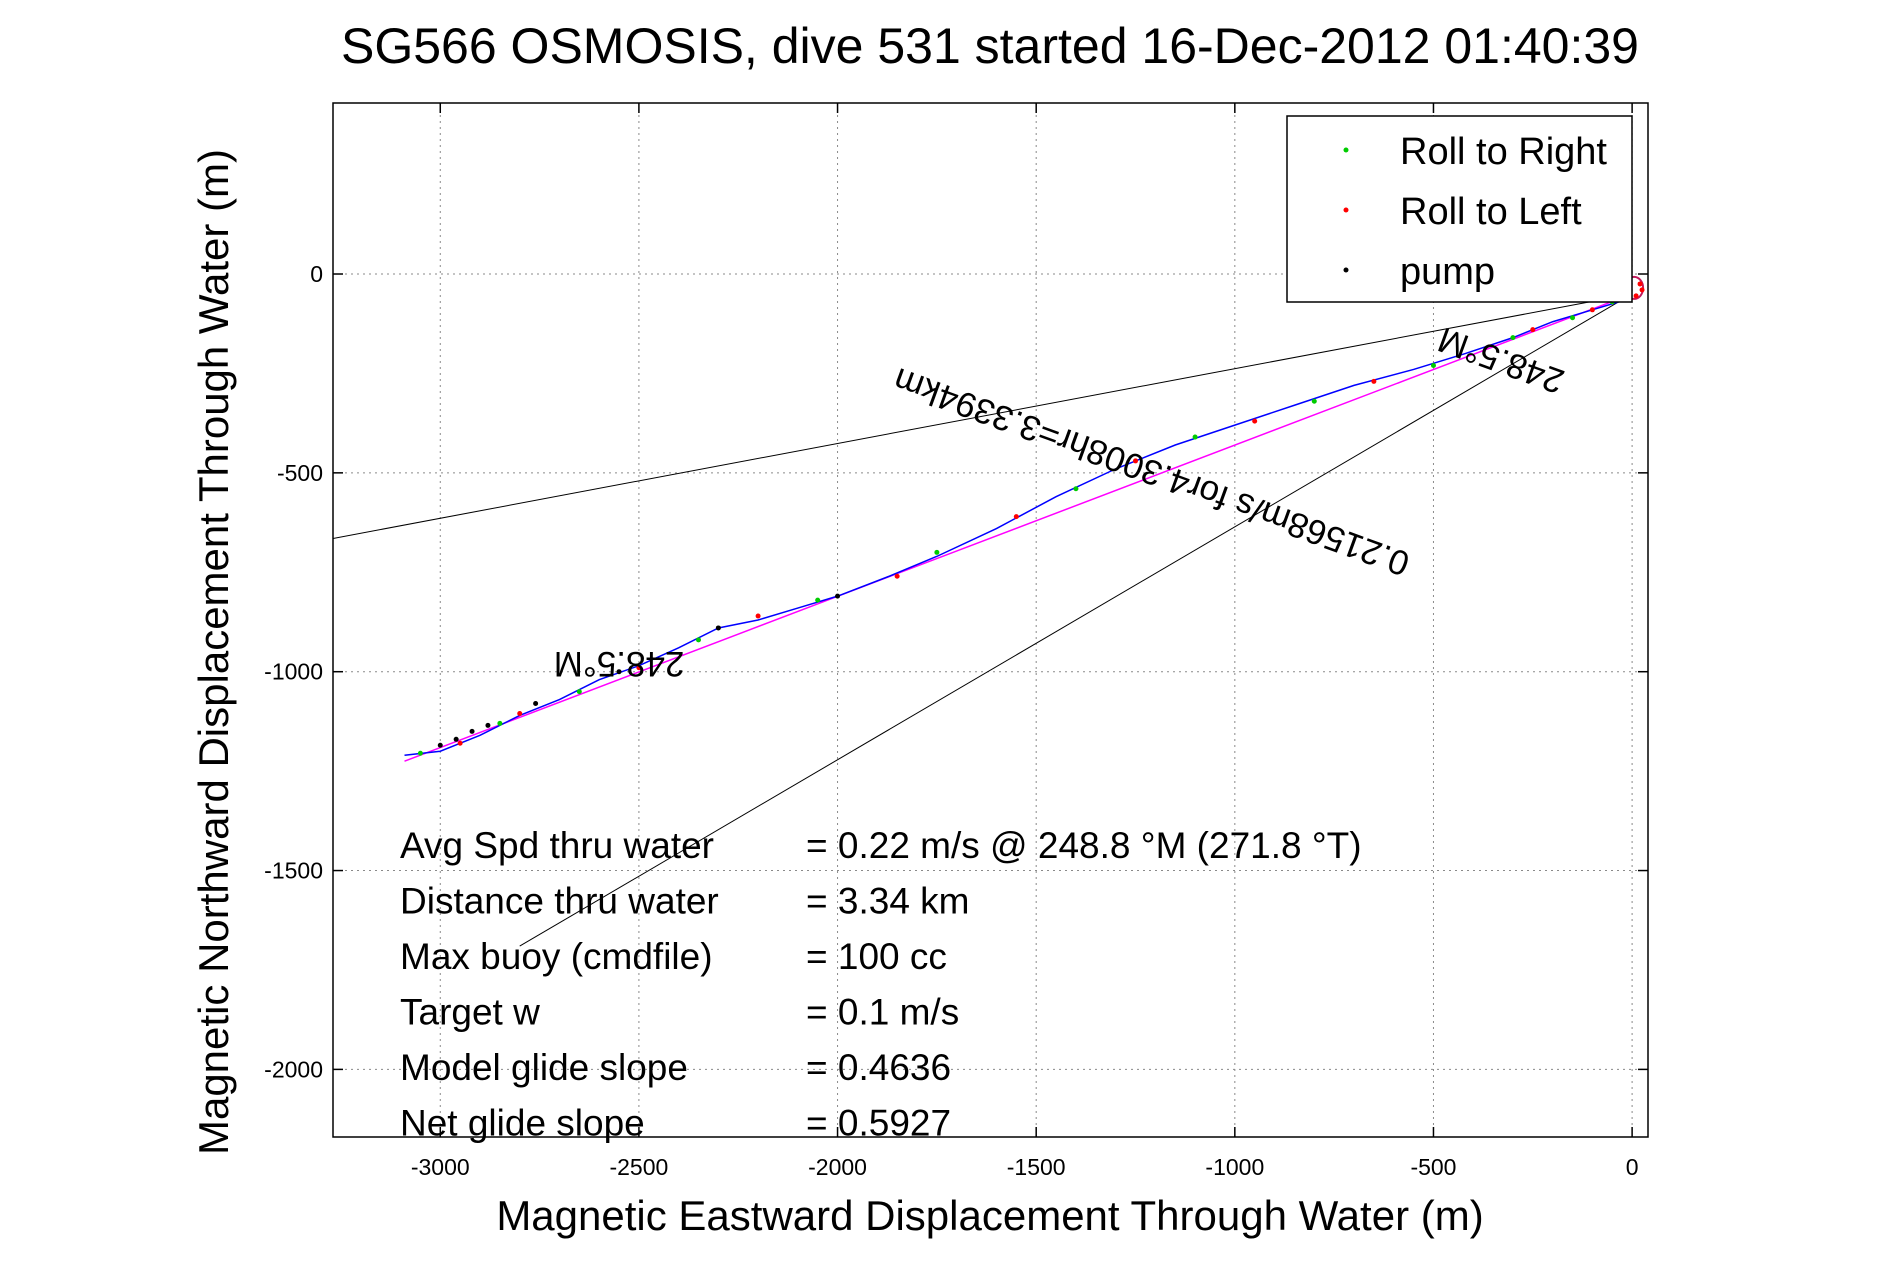  What do you see at coordinates (888, 901) in the screenshot?
I see `stat-value: = 3.34 km` at bounding box center [888, 901].